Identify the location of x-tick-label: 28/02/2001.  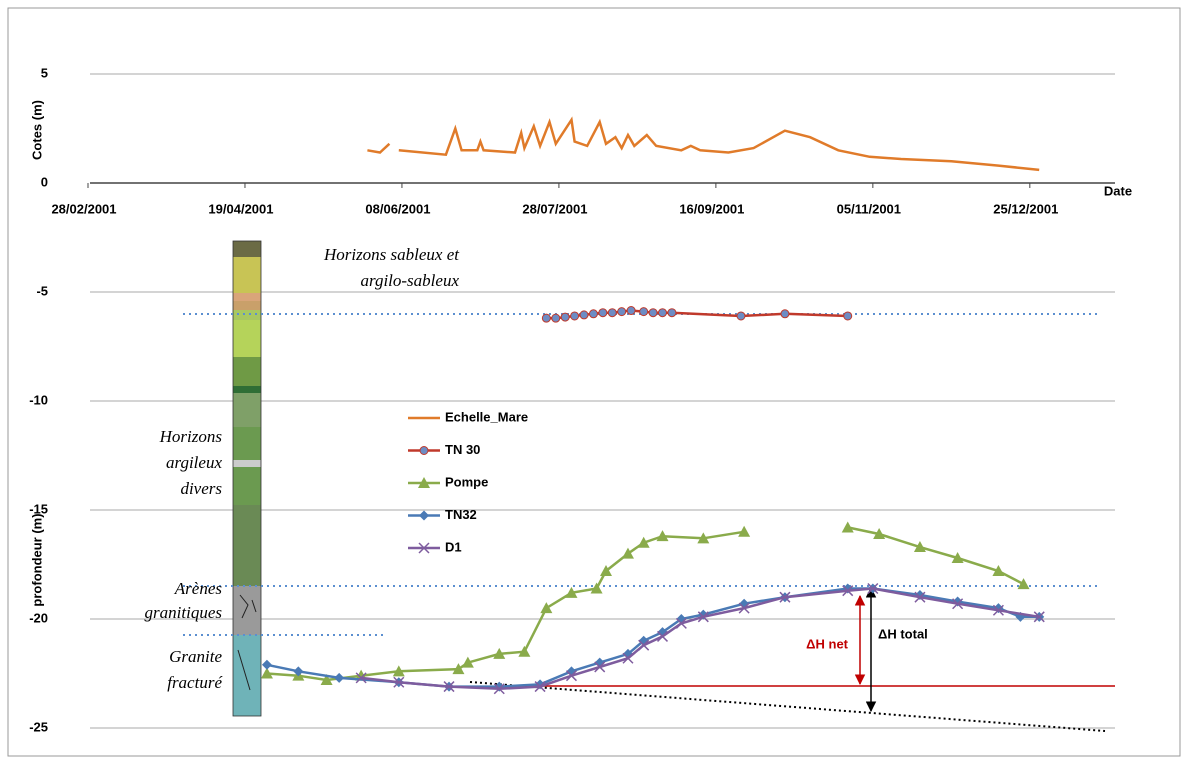
(83, 208).